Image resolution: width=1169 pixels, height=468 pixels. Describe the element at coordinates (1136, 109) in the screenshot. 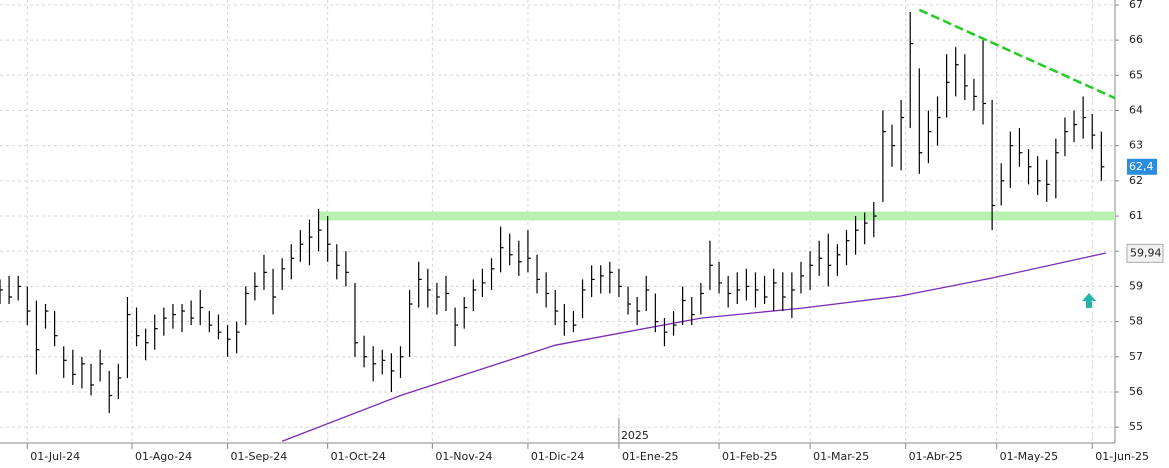

I see `y-tick-label: 64` at that location.